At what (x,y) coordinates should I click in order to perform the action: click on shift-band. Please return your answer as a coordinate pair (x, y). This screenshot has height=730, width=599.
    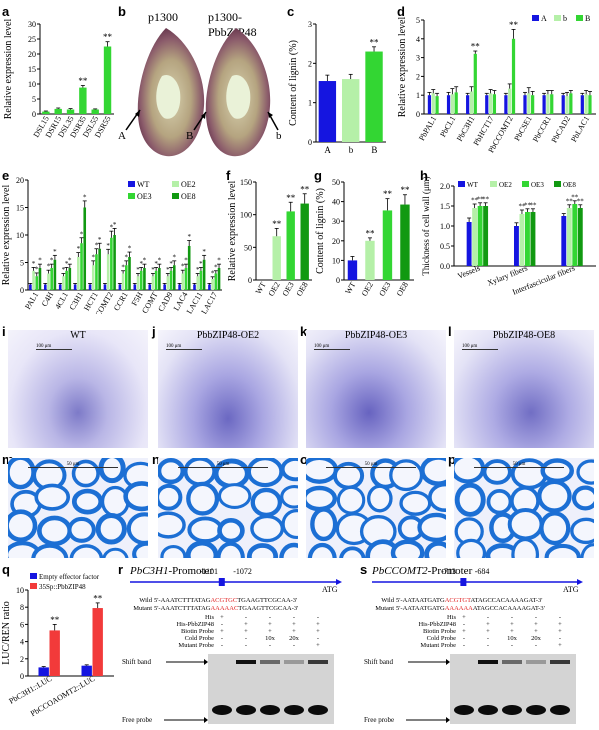
    Looking at the image, I should click on (246, 662).